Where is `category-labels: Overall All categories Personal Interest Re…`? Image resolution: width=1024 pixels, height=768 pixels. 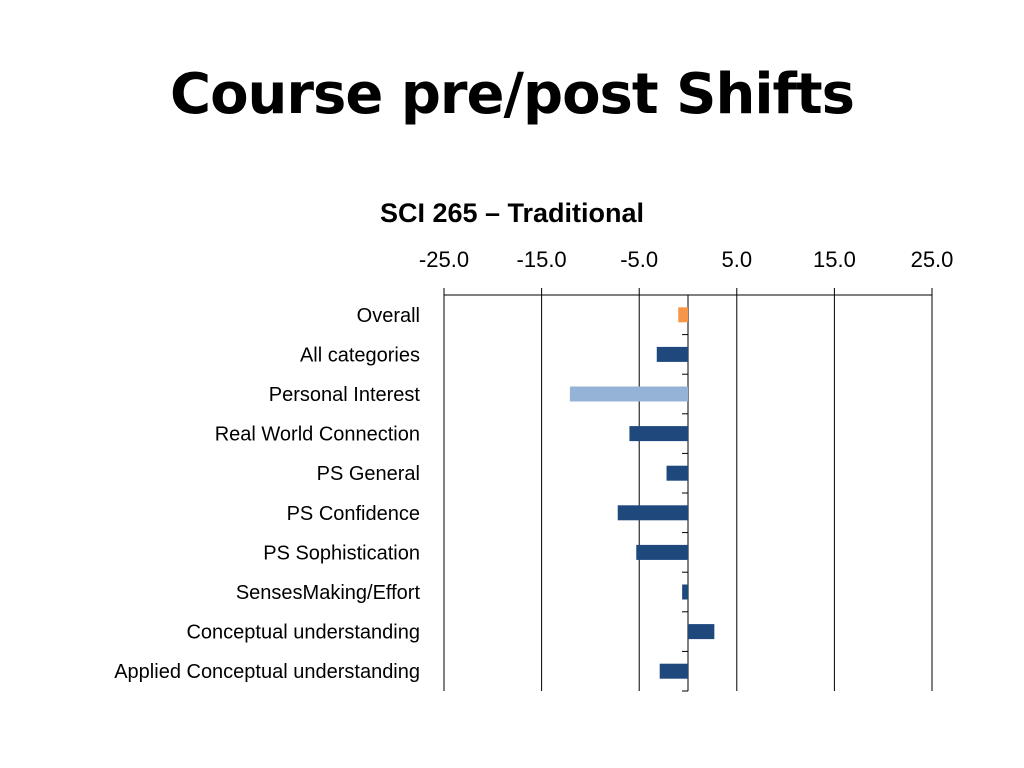
category-labels: Overall All categories Personal Interest Re… is located at coordinates (267, 494).